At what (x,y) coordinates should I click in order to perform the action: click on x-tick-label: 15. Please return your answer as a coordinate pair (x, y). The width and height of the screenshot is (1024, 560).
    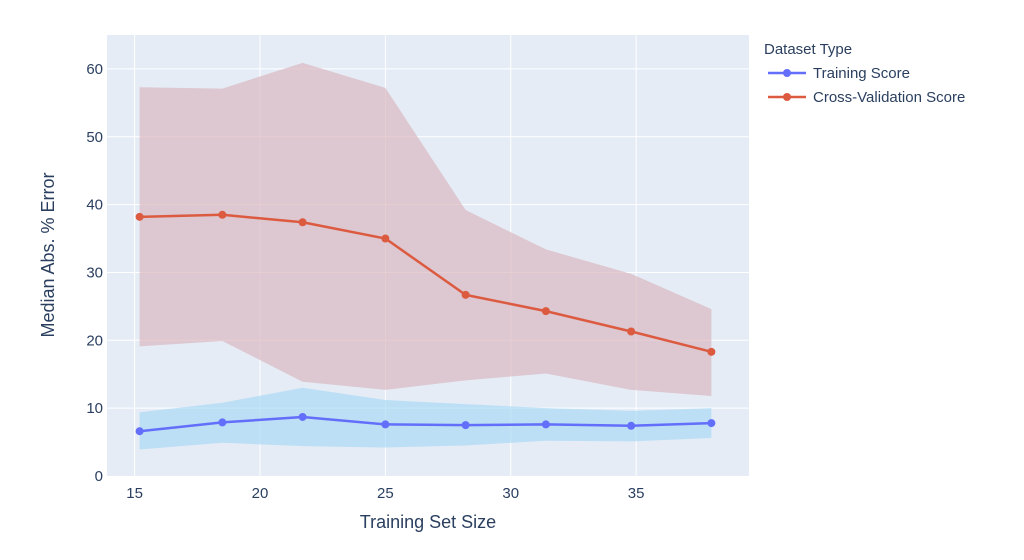
    Looking at the image, I should click on (134, 493).